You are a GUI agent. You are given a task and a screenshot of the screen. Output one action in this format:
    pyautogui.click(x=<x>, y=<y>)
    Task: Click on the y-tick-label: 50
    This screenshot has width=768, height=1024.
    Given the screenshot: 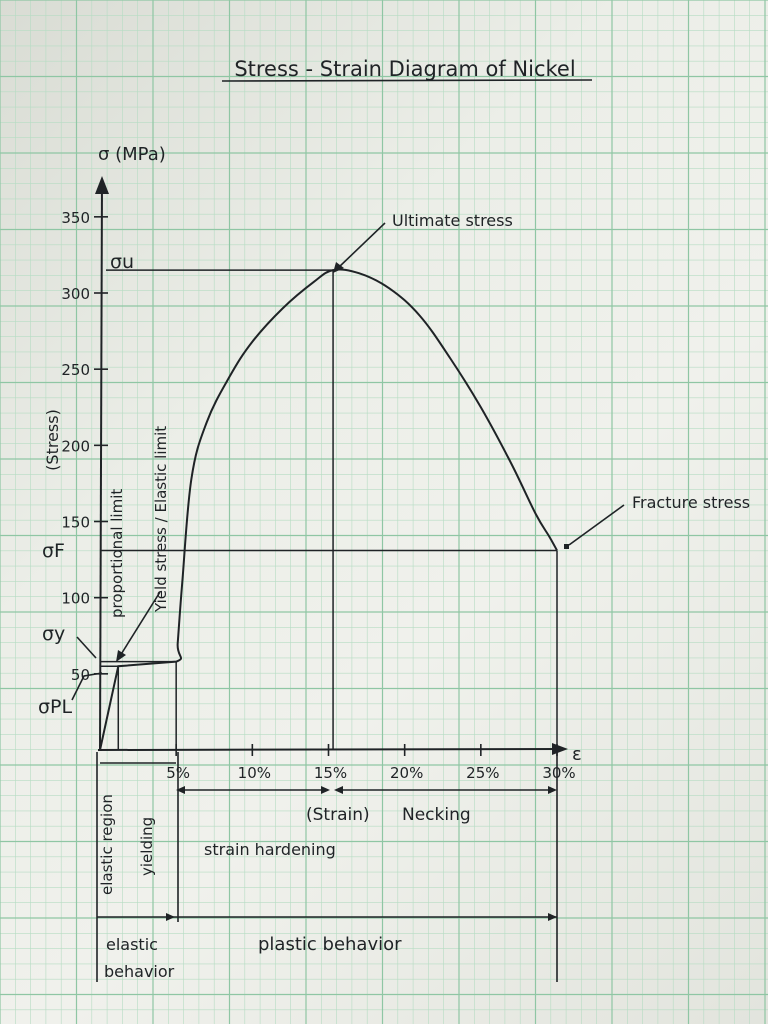 What is the action you would take?
    pyautogui.click(x=80, y=675)
    